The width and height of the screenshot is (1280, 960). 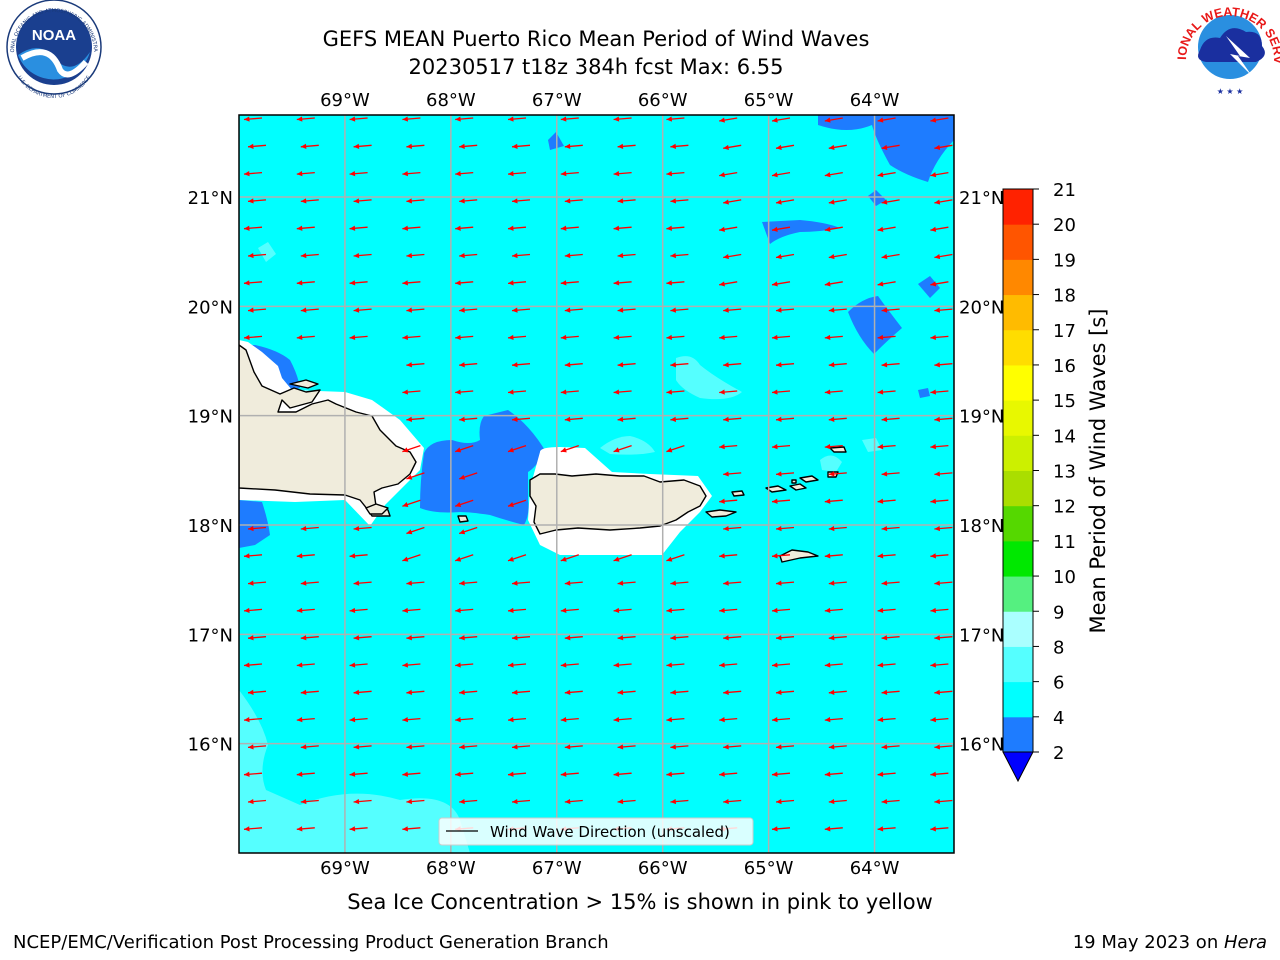 I want to click on colorbar-tick-label: 2, so click(x=1058, y=753).